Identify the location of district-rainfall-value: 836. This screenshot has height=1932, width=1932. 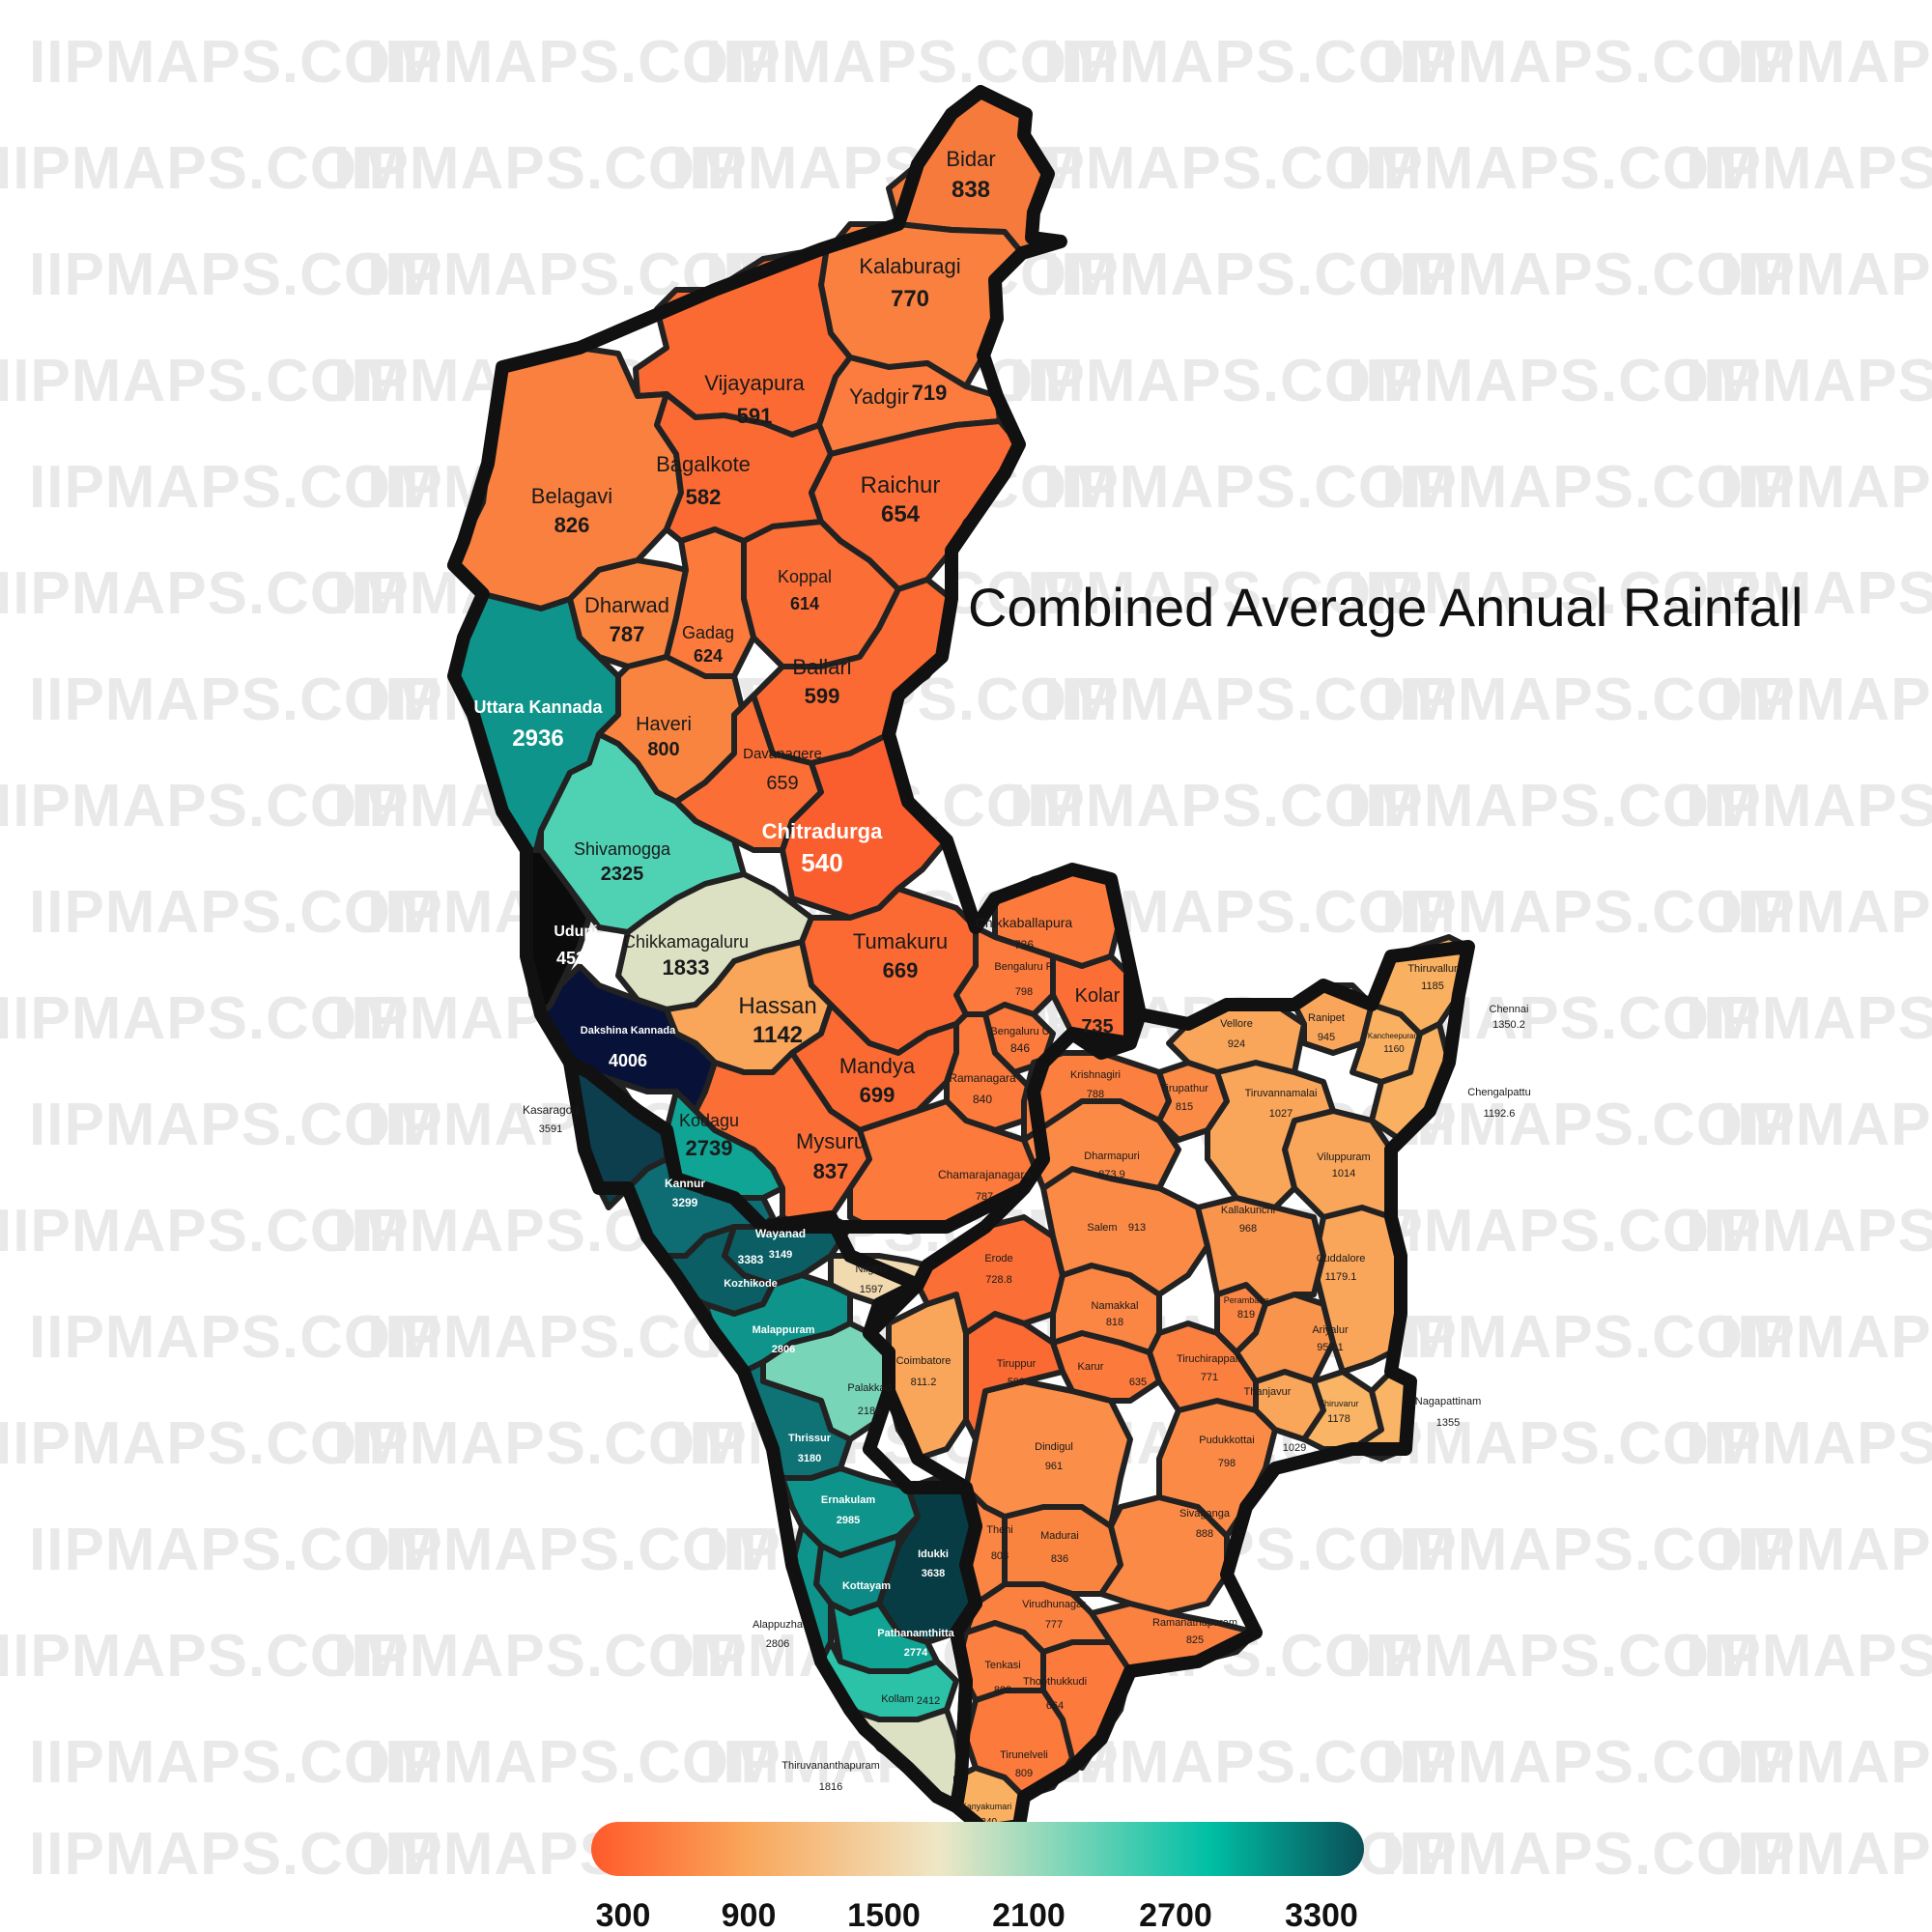
(1059, 1559).